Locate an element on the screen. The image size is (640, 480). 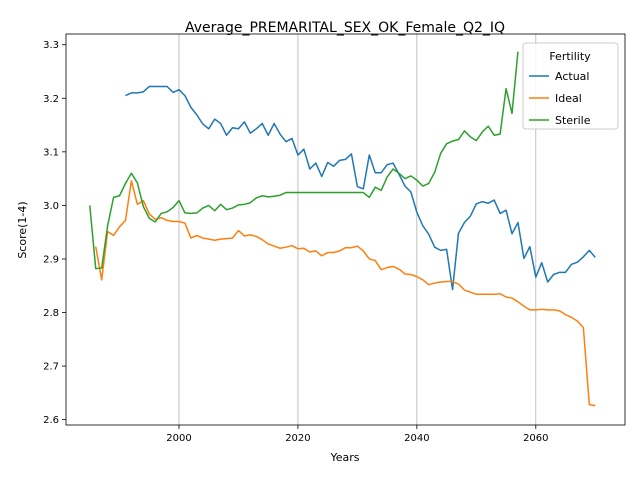
legend: Fertility Actual Ideal Sterile is located at coordinates (570, 86).